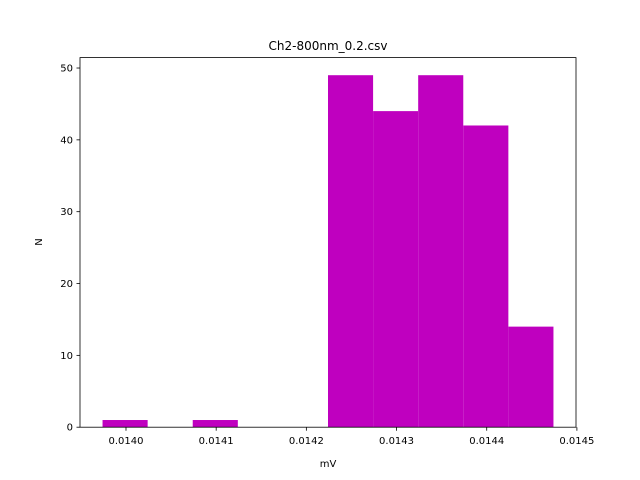 The image size is (640, 480). What do you see at coordinates (66, 212) in the screenshot?
I see `y-tick-label: 30` at bounding box center [66, 212].